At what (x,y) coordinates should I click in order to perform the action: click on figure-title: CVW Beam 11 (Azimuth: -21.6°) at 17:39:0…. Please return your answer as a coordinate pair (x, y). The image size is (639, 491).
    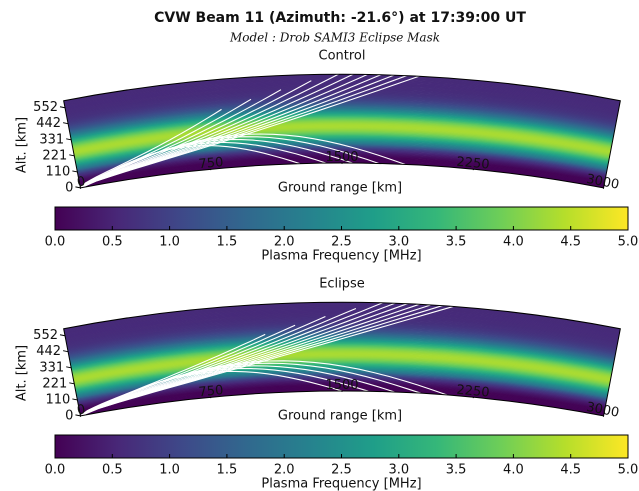
    Looking at the image, I should click on (340, 18).